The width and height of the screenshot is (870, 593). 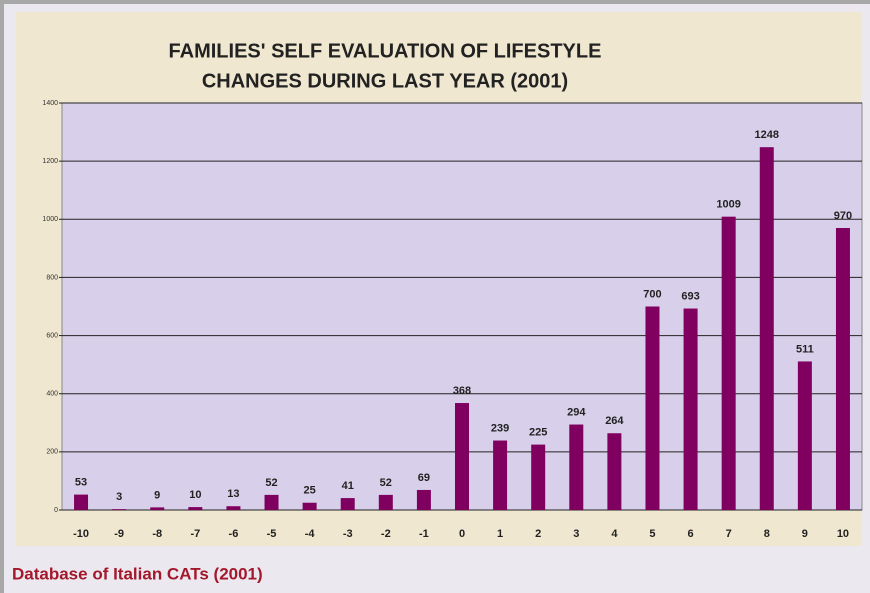 I want to click on x-tick-label: -7, so click(x=195, y=534).